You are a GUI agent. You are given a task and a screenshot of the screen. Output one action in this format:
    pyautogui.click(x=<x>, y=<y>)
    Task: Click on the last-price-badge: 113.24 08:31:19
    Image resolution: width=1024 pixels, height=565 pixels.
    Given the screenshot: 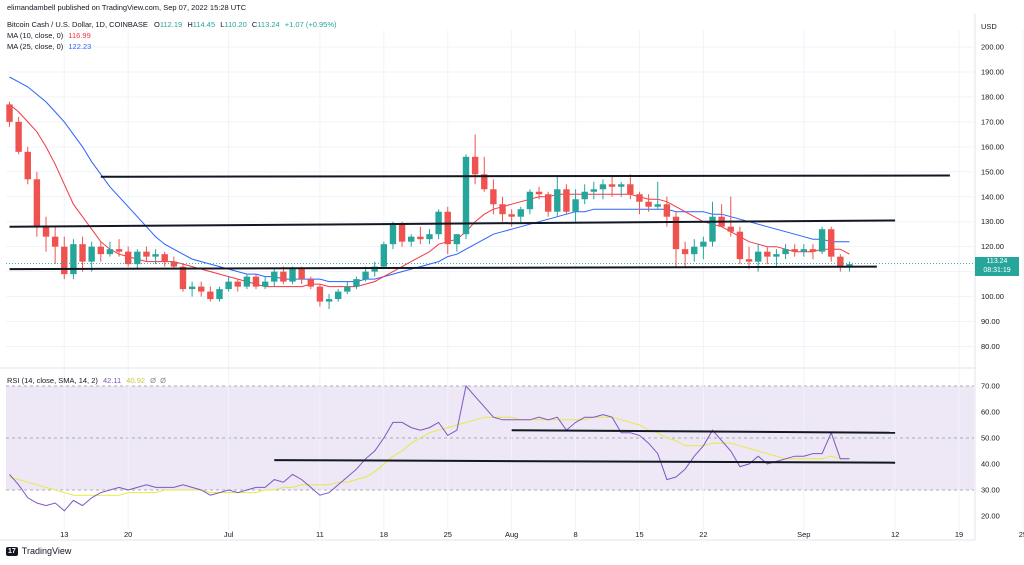 What is the action you would take?
    pyautogui.click(x=997, y=266)
    